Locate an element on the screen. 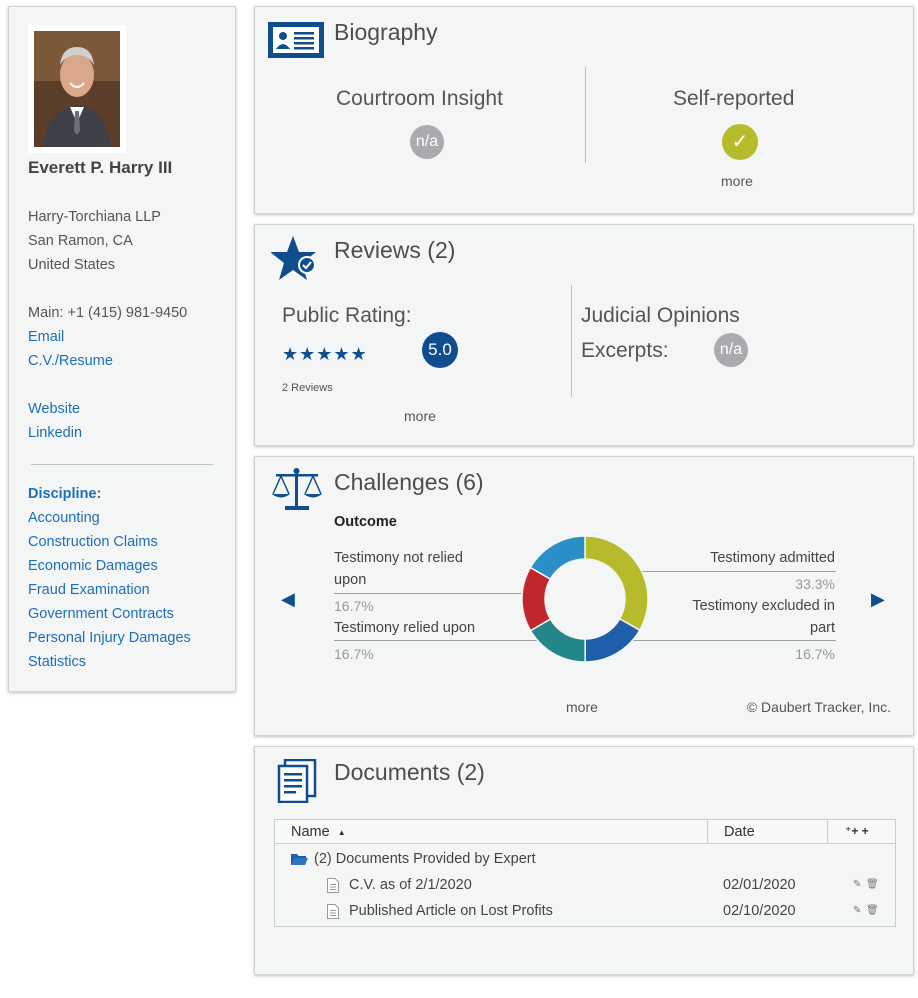 This screenshot has height=998, width=918. label-relied: Testimony relied upon is located at coordinates (405, 628).